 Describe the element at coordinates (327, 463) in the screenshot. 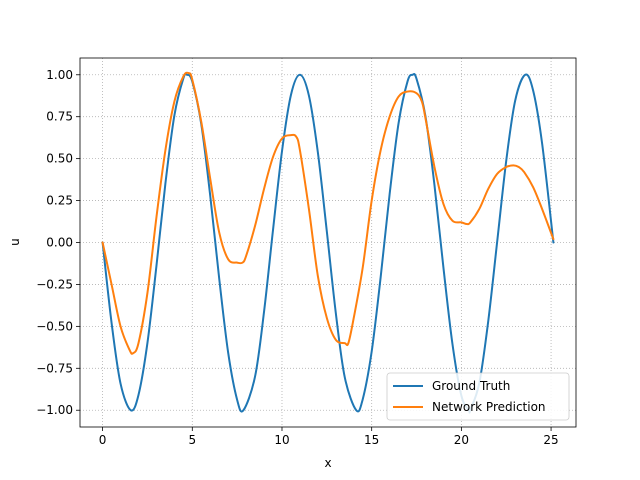

I see `x-axis-label: x` at that location.